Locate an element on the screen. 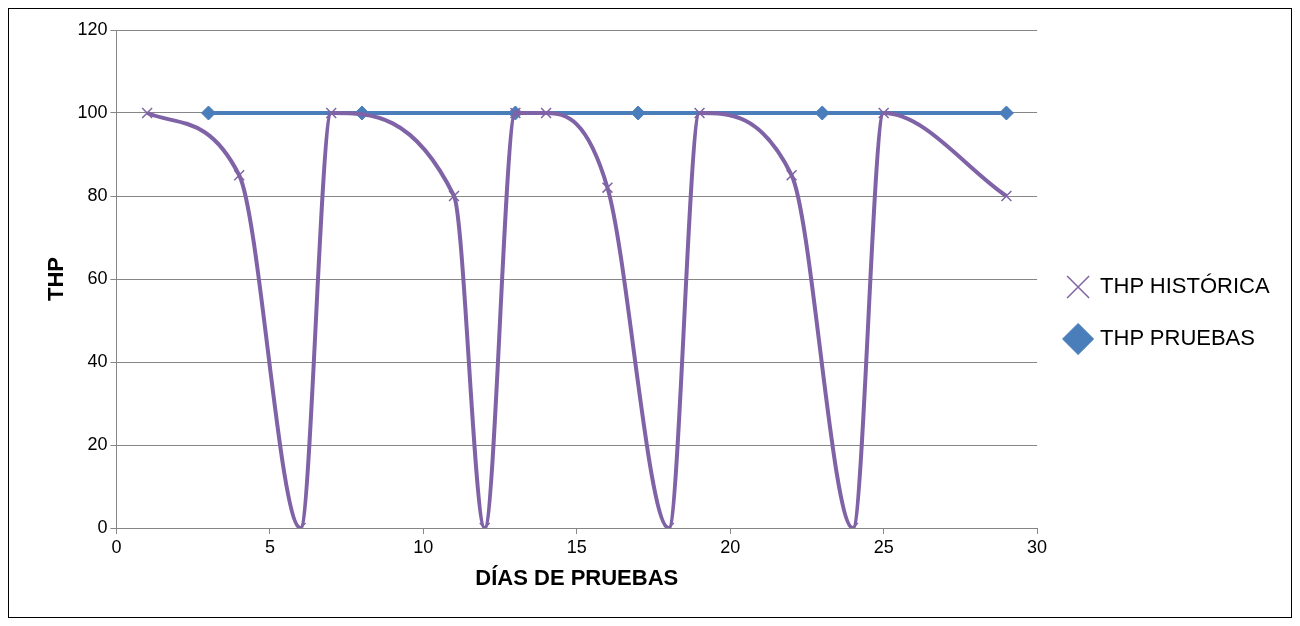 This screenshot has width=1300, height=626. x-tick-label: 30 is located at coordinates (1037, 546).